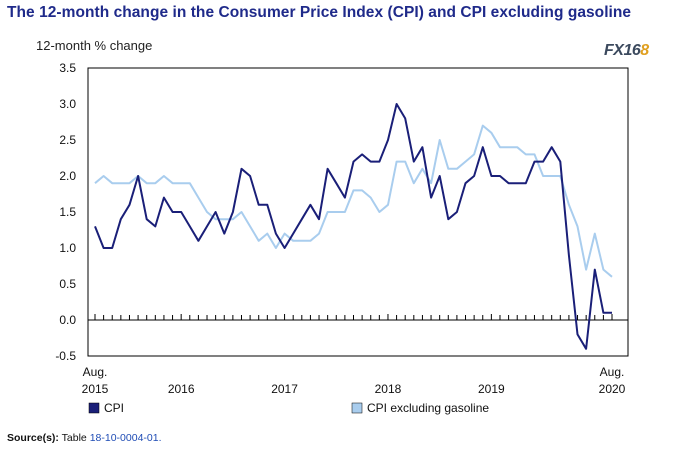  Describe the element at coordinates (67, 68) in the screenshot. I see `y-tick-label: 3.5` at that location.